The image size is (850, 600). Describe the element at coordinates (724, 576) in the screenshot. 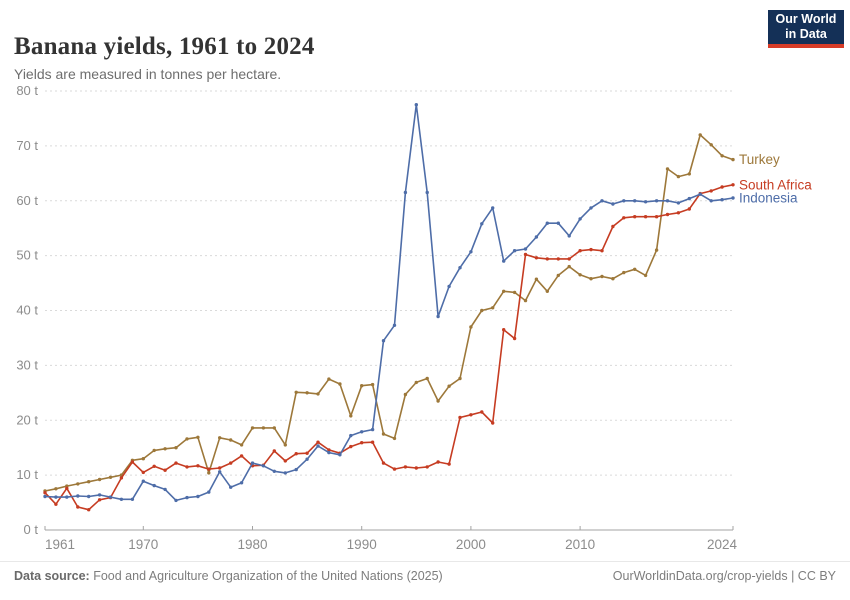

I see `credit-link: OurWorldinData.org/crop-yields | CC BY` at that location.